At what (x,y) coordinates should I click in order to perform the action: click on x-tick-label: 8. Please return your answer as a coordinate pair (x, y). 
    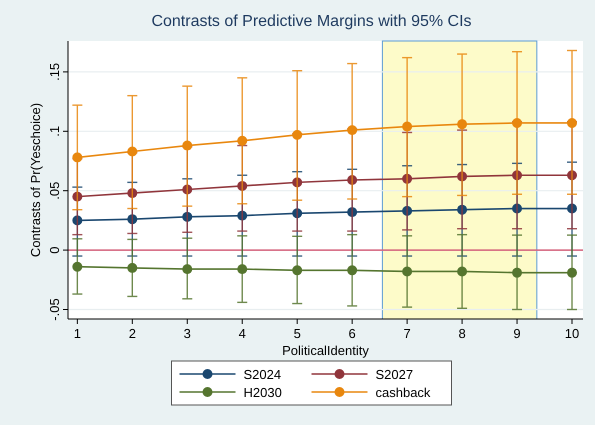
    Looking at the image, I should click on (462, 333).